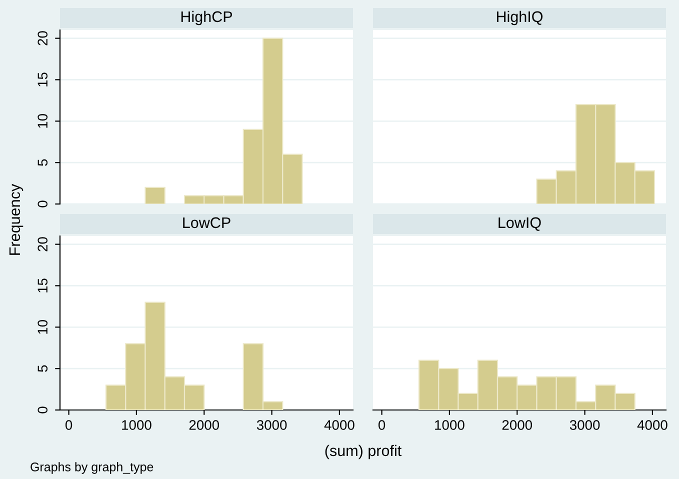 Image resolution: width=679 pixels, height=479 pixels. Describe the element at coordinates (519, 224) in the screenshot. I see `chart-title: LowIQ` at that location.